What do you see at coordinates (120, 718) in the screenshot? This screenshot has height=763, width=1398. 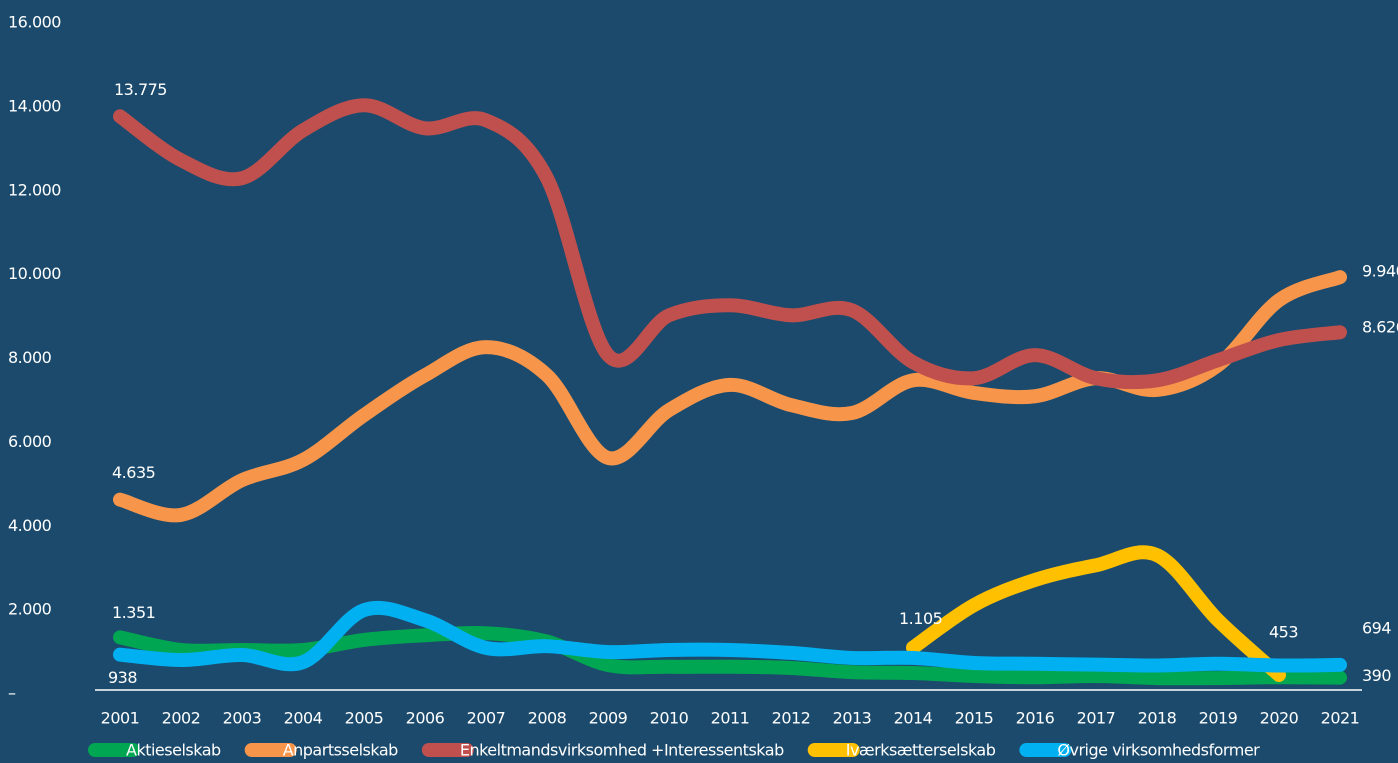 I see `x-tick-label: 2001` at bounding box center [120, 718].